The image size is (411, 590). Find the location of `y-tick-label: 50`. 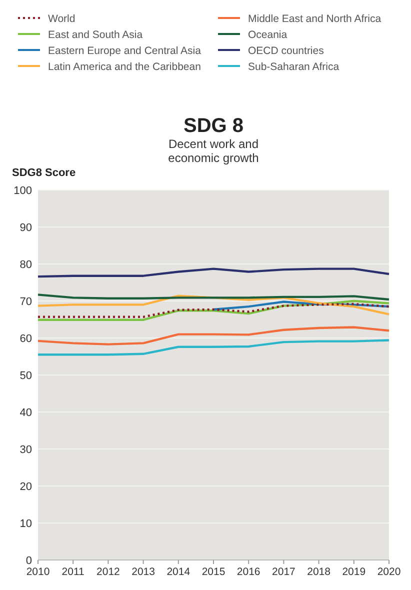

y-tick-label: 50 is located at coordinates (26, 376).